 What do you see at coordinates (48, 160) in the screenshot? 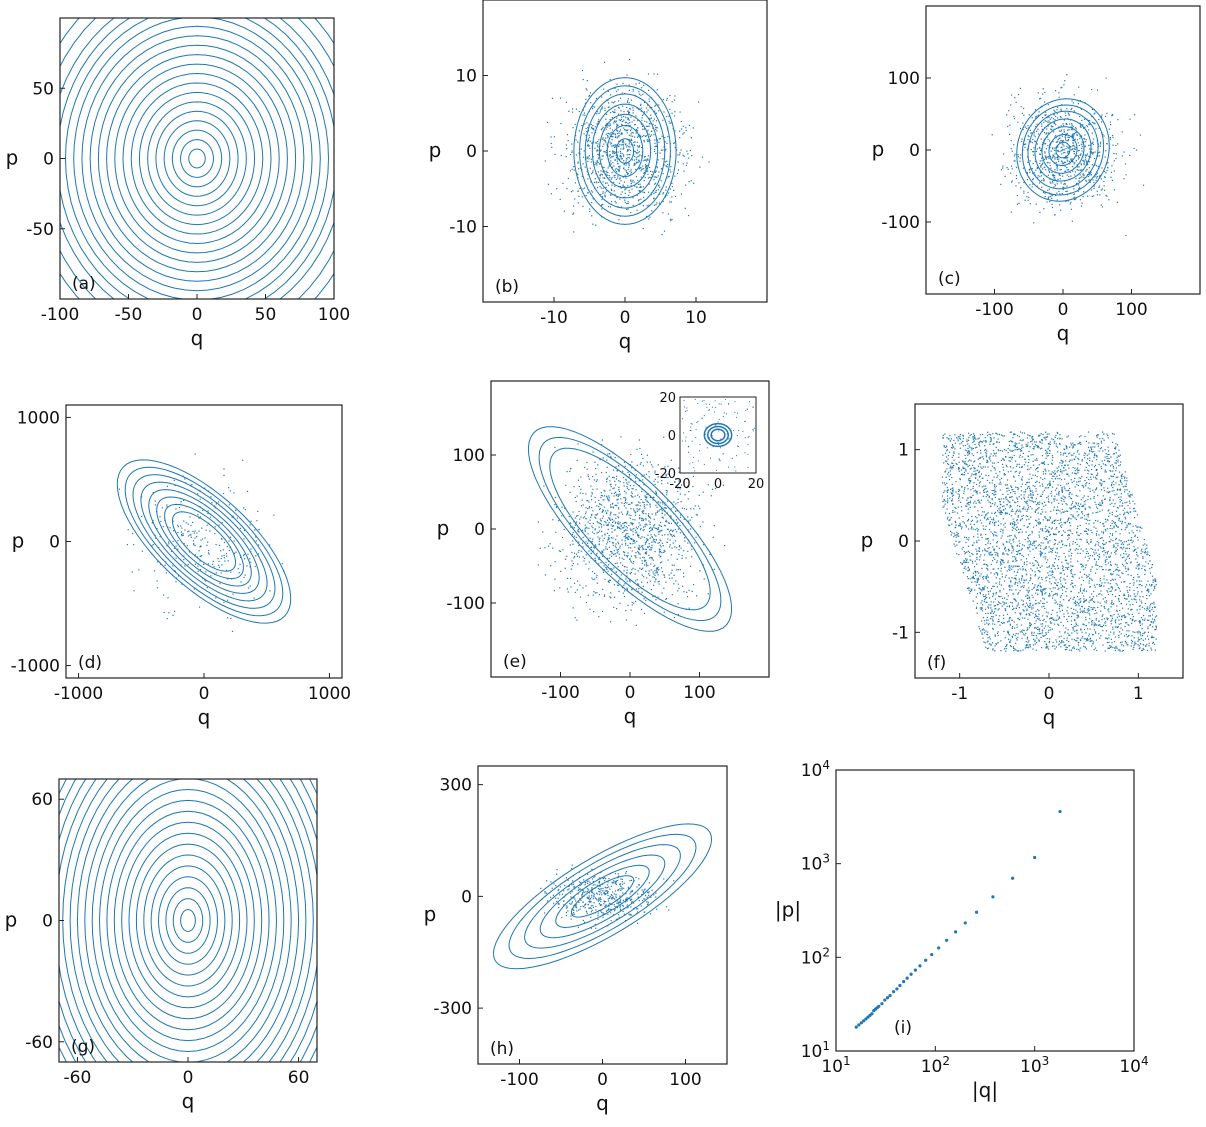
I see `y-tick-label: 0` at bounding box center [48, 160].